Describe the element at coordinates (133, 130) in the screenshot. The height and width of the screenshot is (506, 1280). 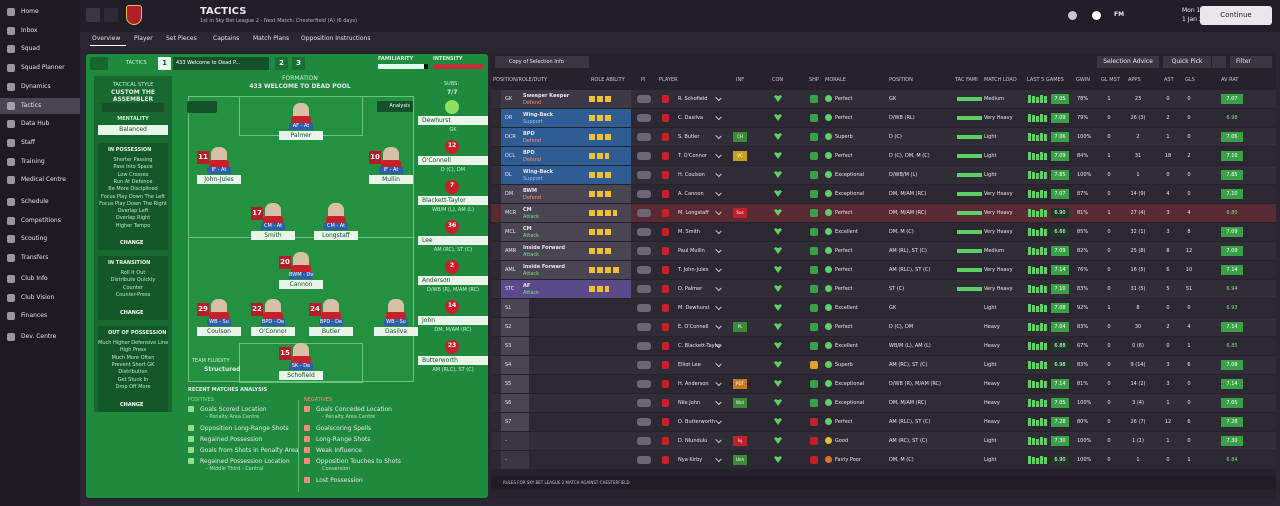
I see `mentality-select: Balanced` at that location.